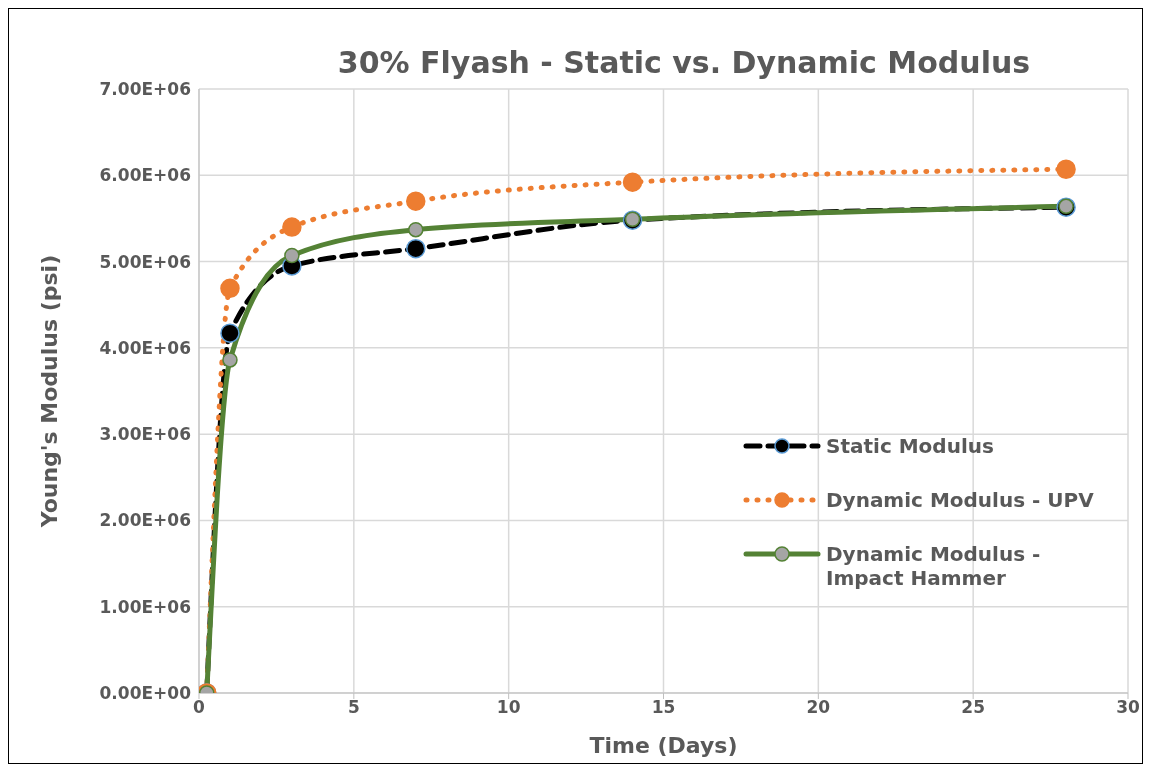  What do you see at coordinates (973, 707) in the screenshot?
I see `x-tick-label: 25` at bounding box center [973, 707].